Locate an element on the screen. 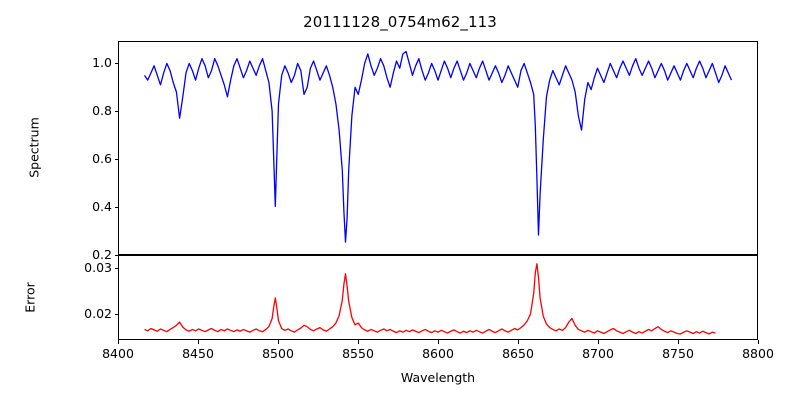 Image resolution: width=800 pixels, height=400 pixels. xtick-label: 8500 is located at coordinates (278, 353).